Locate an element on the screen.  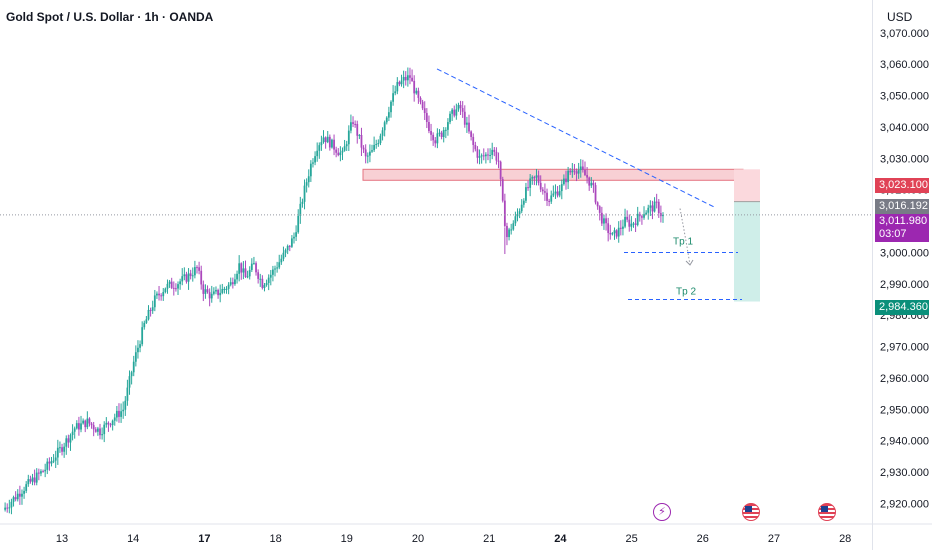
current-price-tag: 3,011.980 03:07 is located at coordinates (902, 228).